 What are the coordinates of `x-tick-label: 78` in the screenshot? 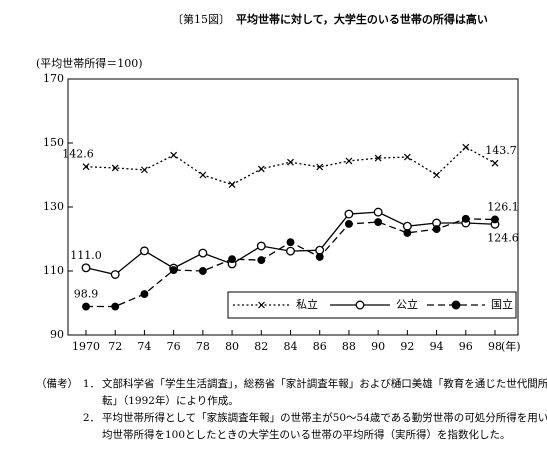 It's located at (203, 346).